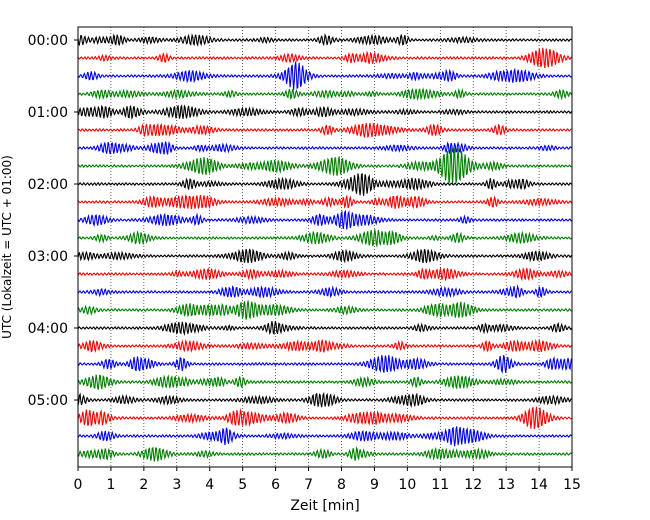 Image resolution: width=650 pixels, height=520 pixels. I want to click on x-tick-label: 2, so click(143, 485).